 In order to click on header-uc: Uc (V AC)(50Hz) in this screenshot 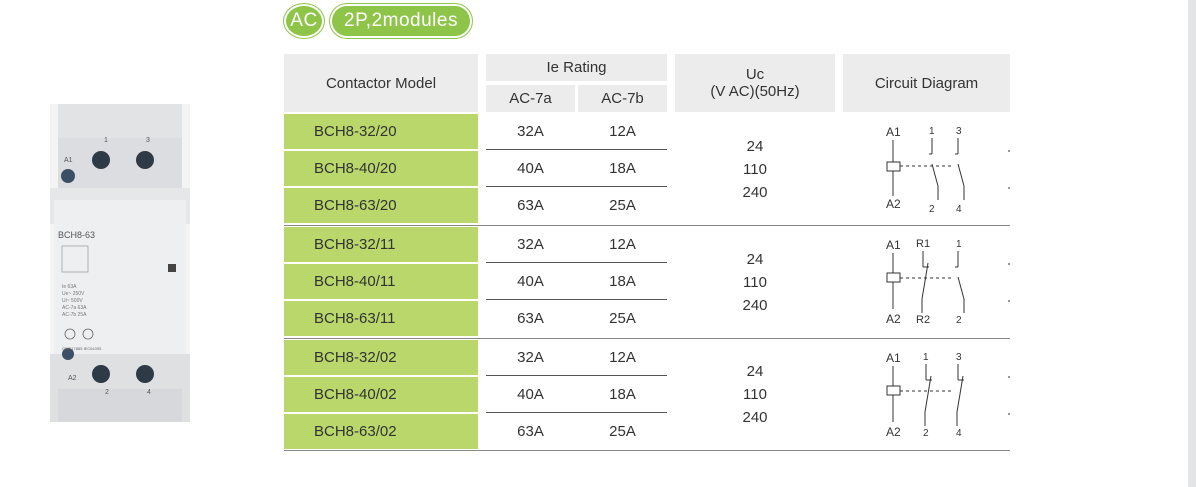, I will do `click(755, 83)`.